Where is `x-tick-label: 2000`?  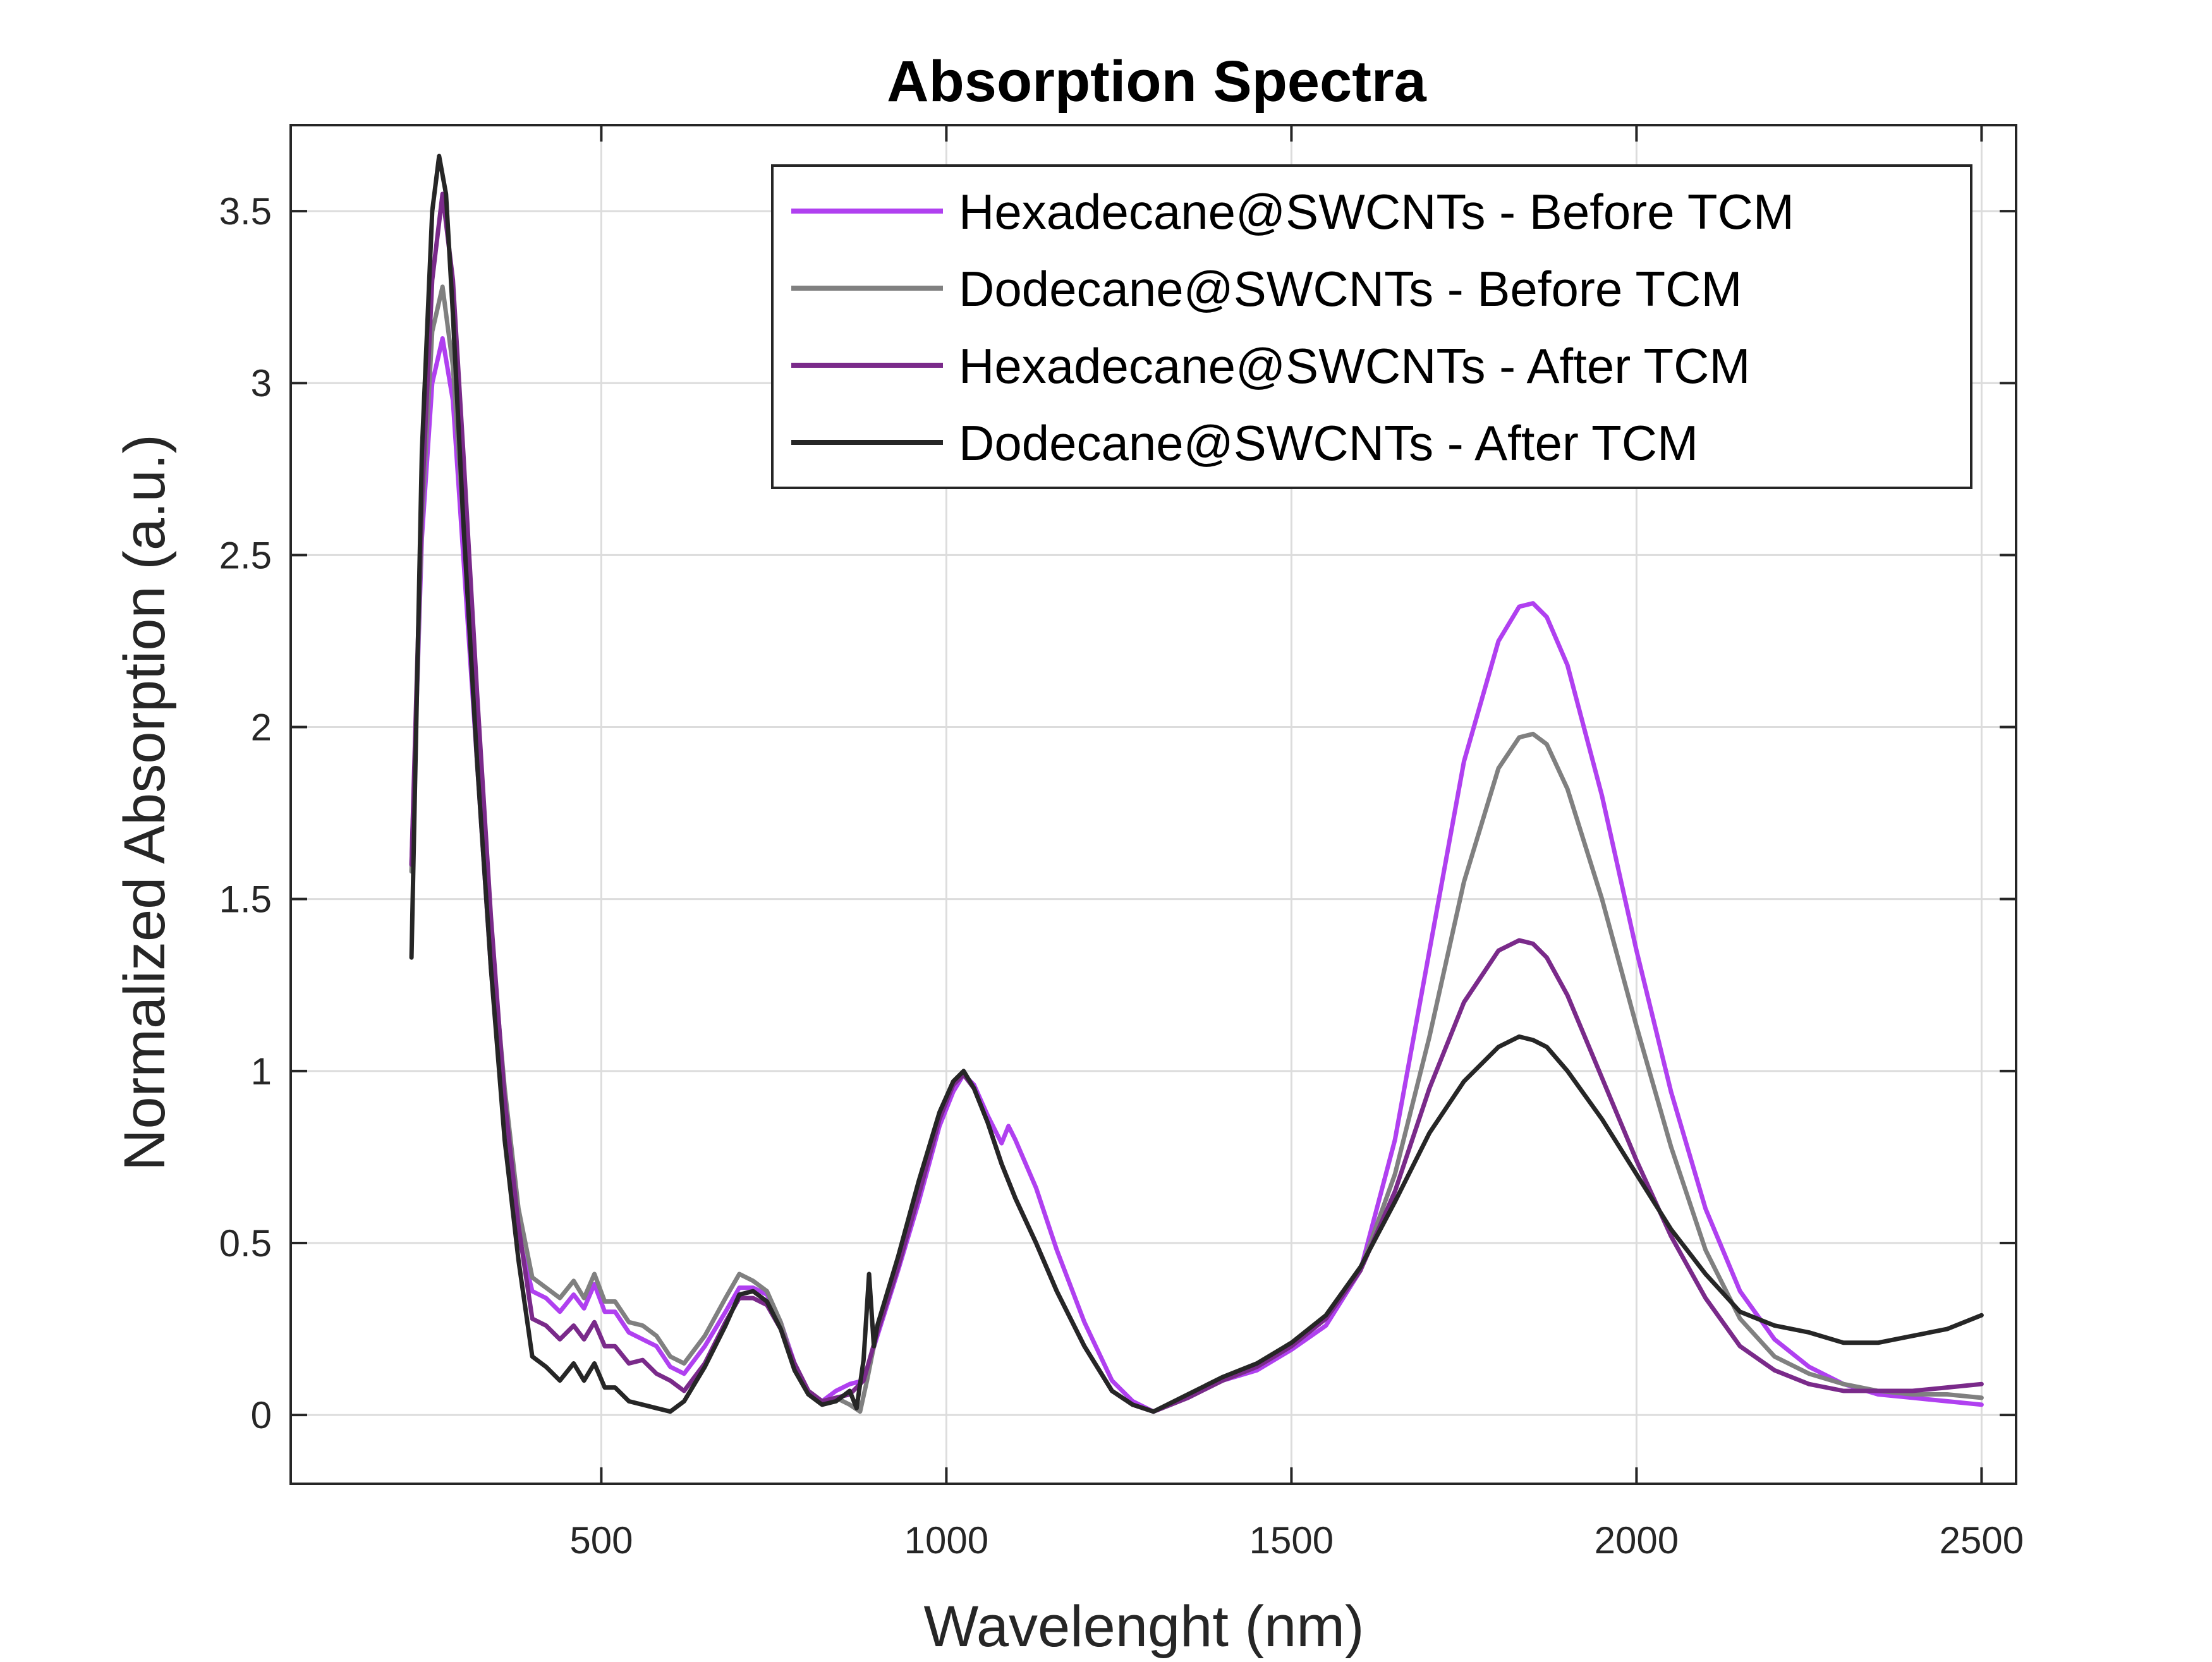
x-tick-label: 2000 is located at coordinates (1637, 1540).